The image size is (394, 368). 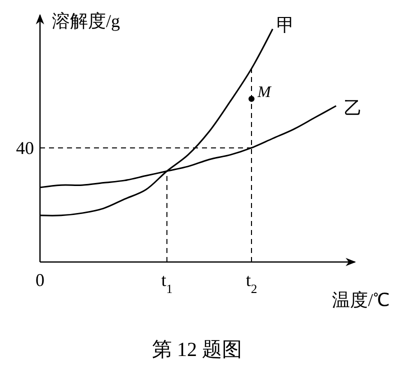 I want to click on x-axis-title: 温度/℃, so click(x=361, y=300).